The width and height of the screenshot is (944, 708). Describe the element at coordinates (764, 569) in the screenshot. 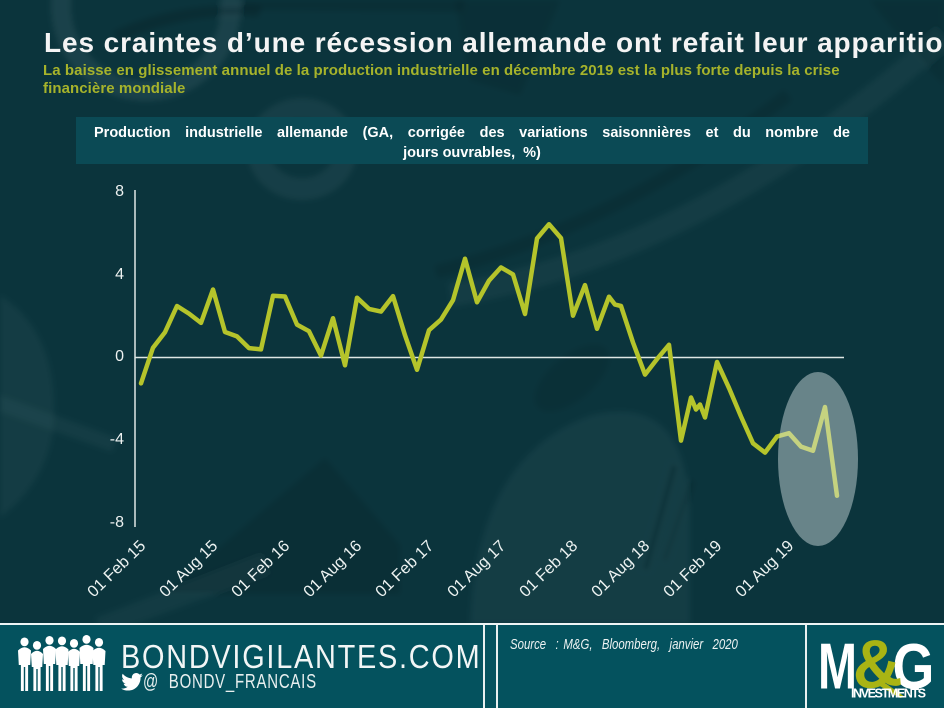

I see `svg-text: 01 Aug 19` at that location.